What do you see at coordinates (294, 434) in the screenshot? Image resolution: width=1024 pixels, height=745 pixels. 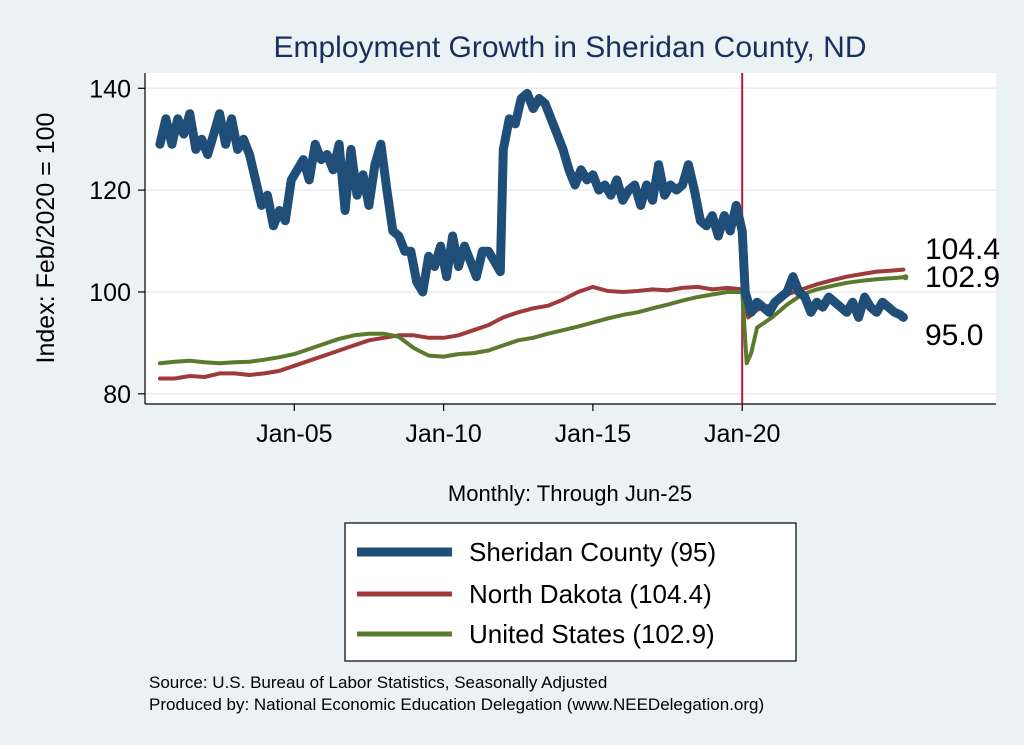 I see `x-tick-label: Jan-05` at bounding box center [294, 434].